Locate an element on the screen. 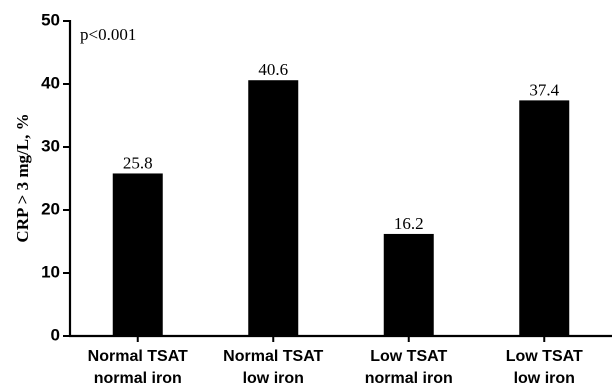 Image resolution: width=614 pixels, height=391 pixels. p-value-annotation: p<0.001 is located at coordinates (108, 34).